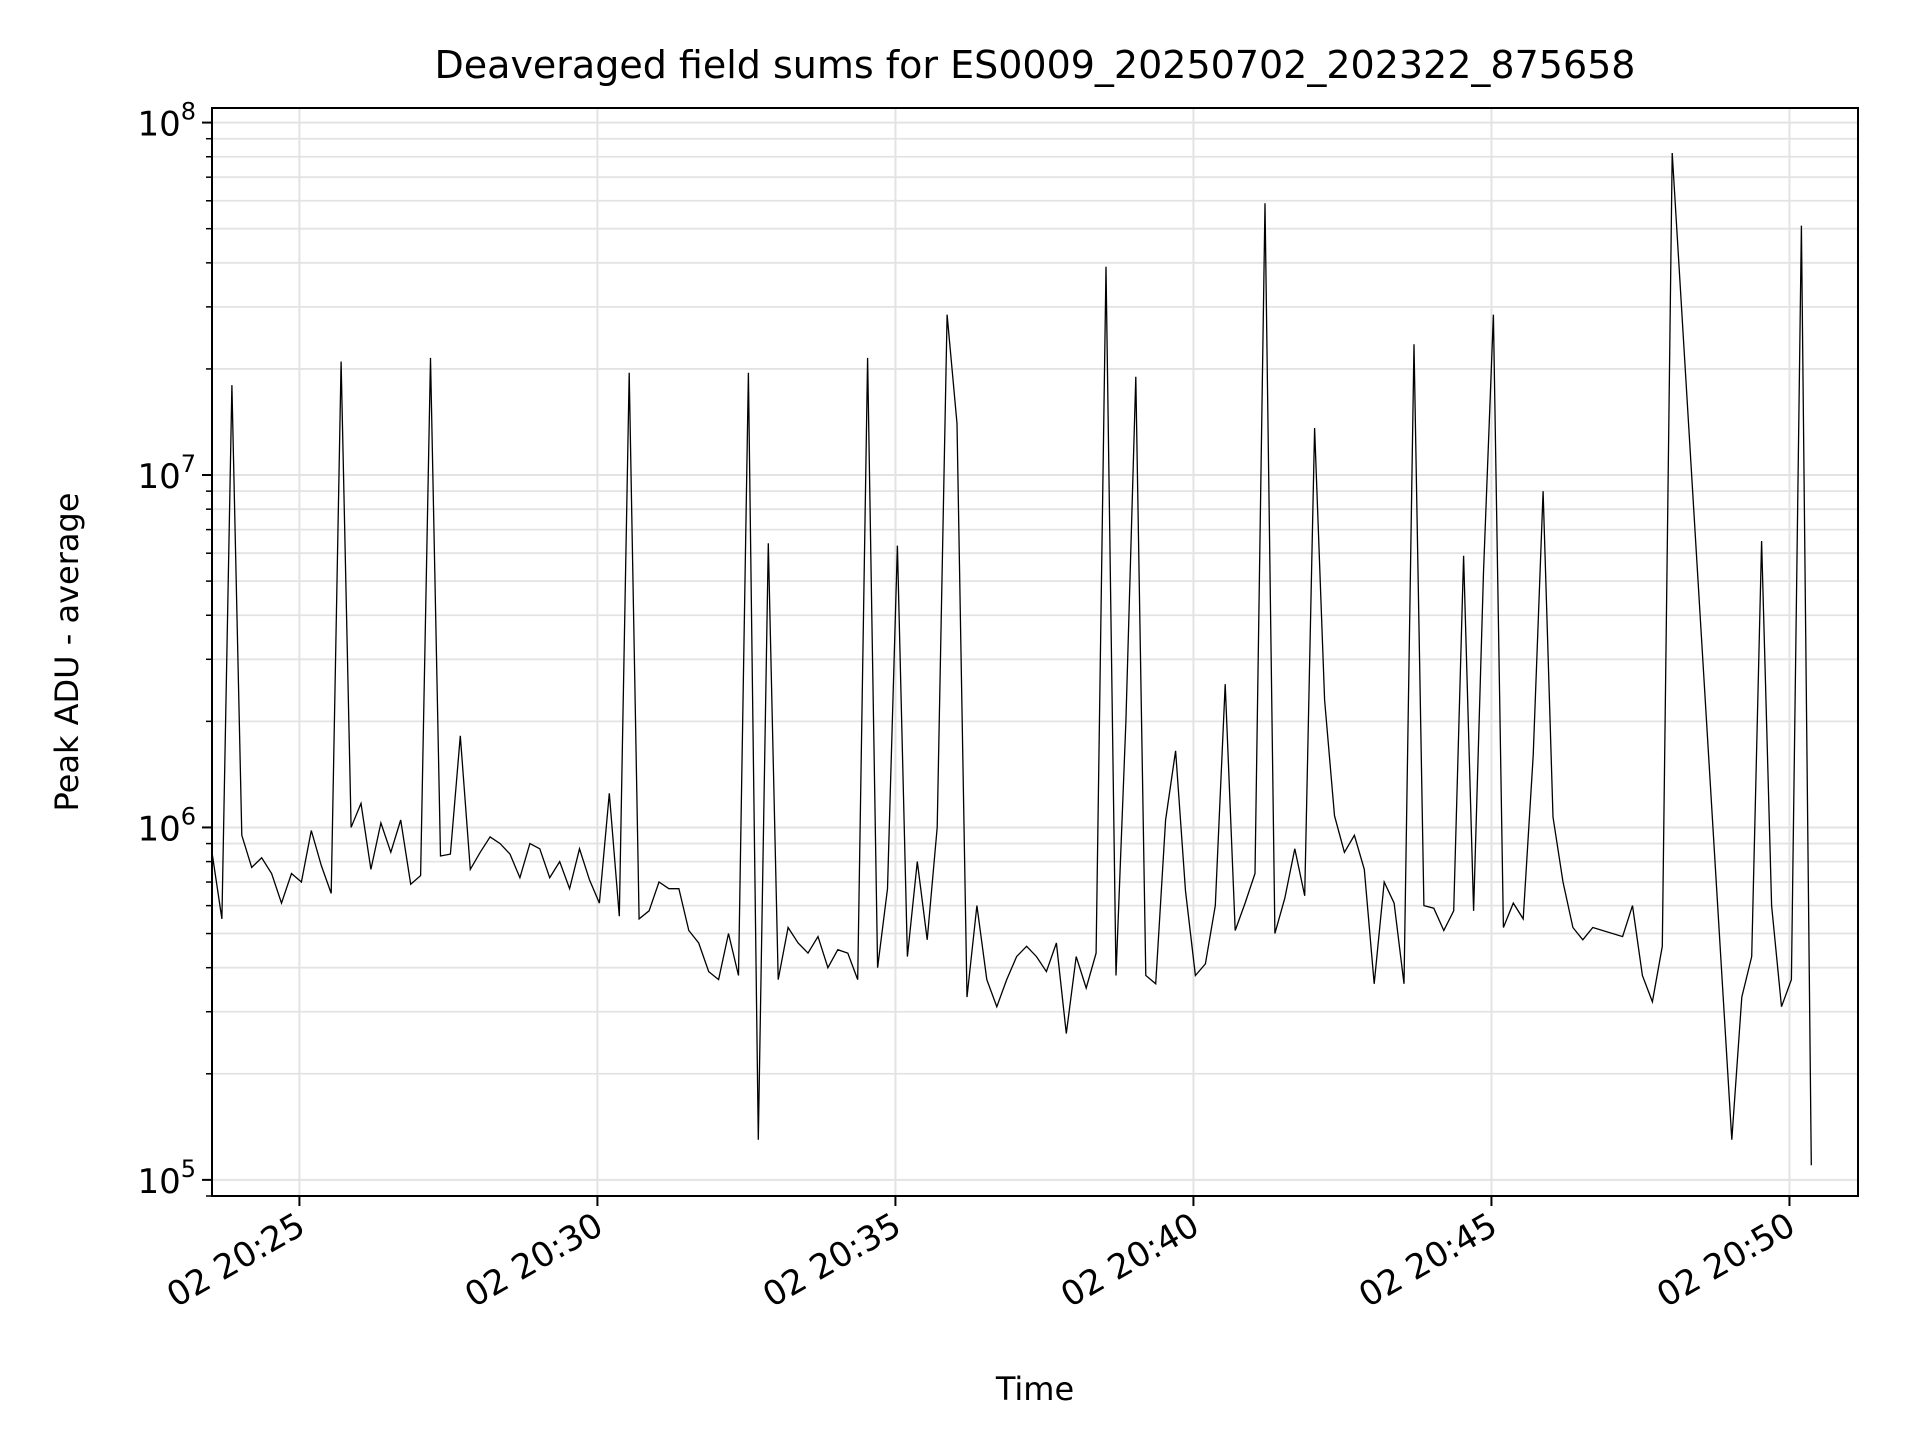 This screenshot has width=1920, height=1440. Describe the element at coordinates (166, 1178) in the screenshot. I see `y-tick-label: 10⁵` at that location.